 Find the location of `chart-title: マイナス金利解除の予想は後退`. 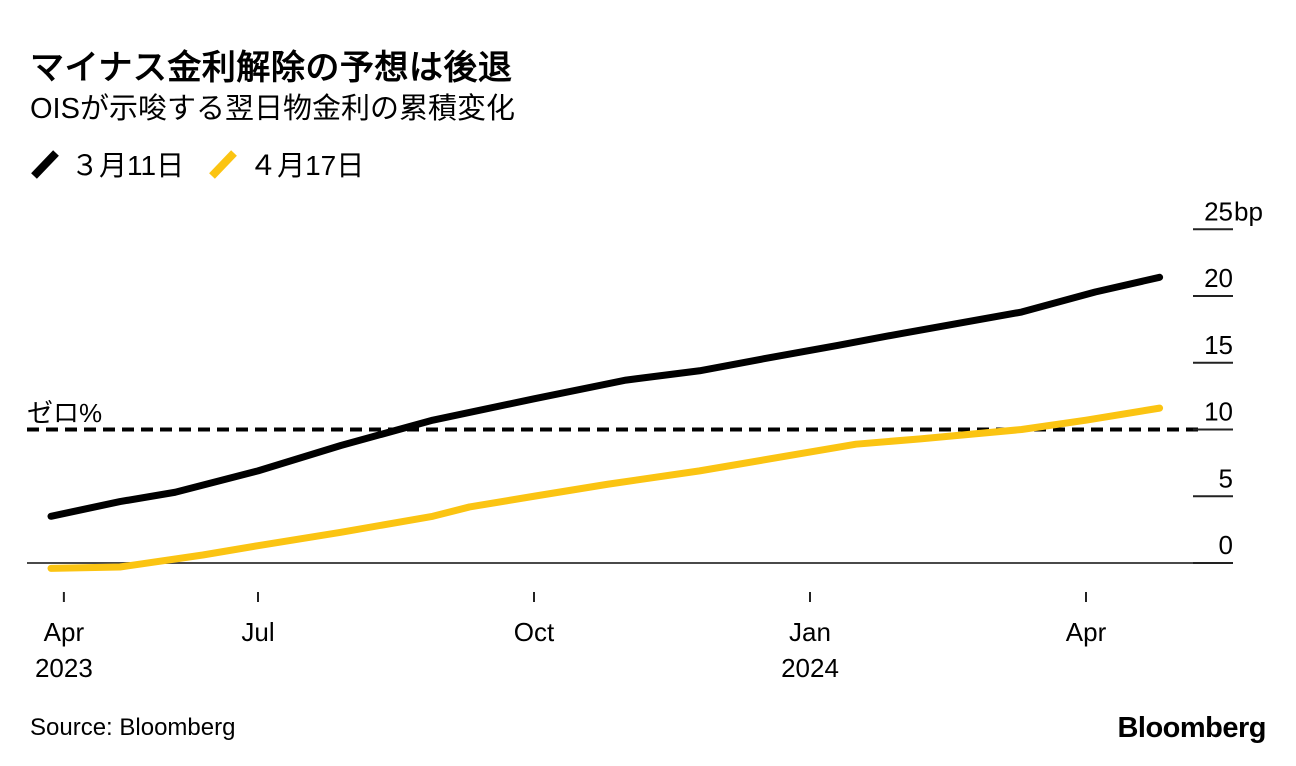

chart-title: マイナス金利解除の予想は後退 is located at coordinates (271, 68).